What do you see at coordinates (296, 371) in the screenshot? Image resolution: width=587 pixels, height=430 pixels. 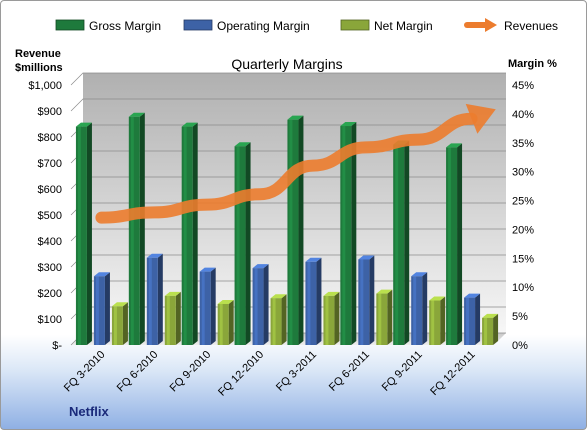 I see `category-label: FQ 3-2011` at bounding box center [296, 371].